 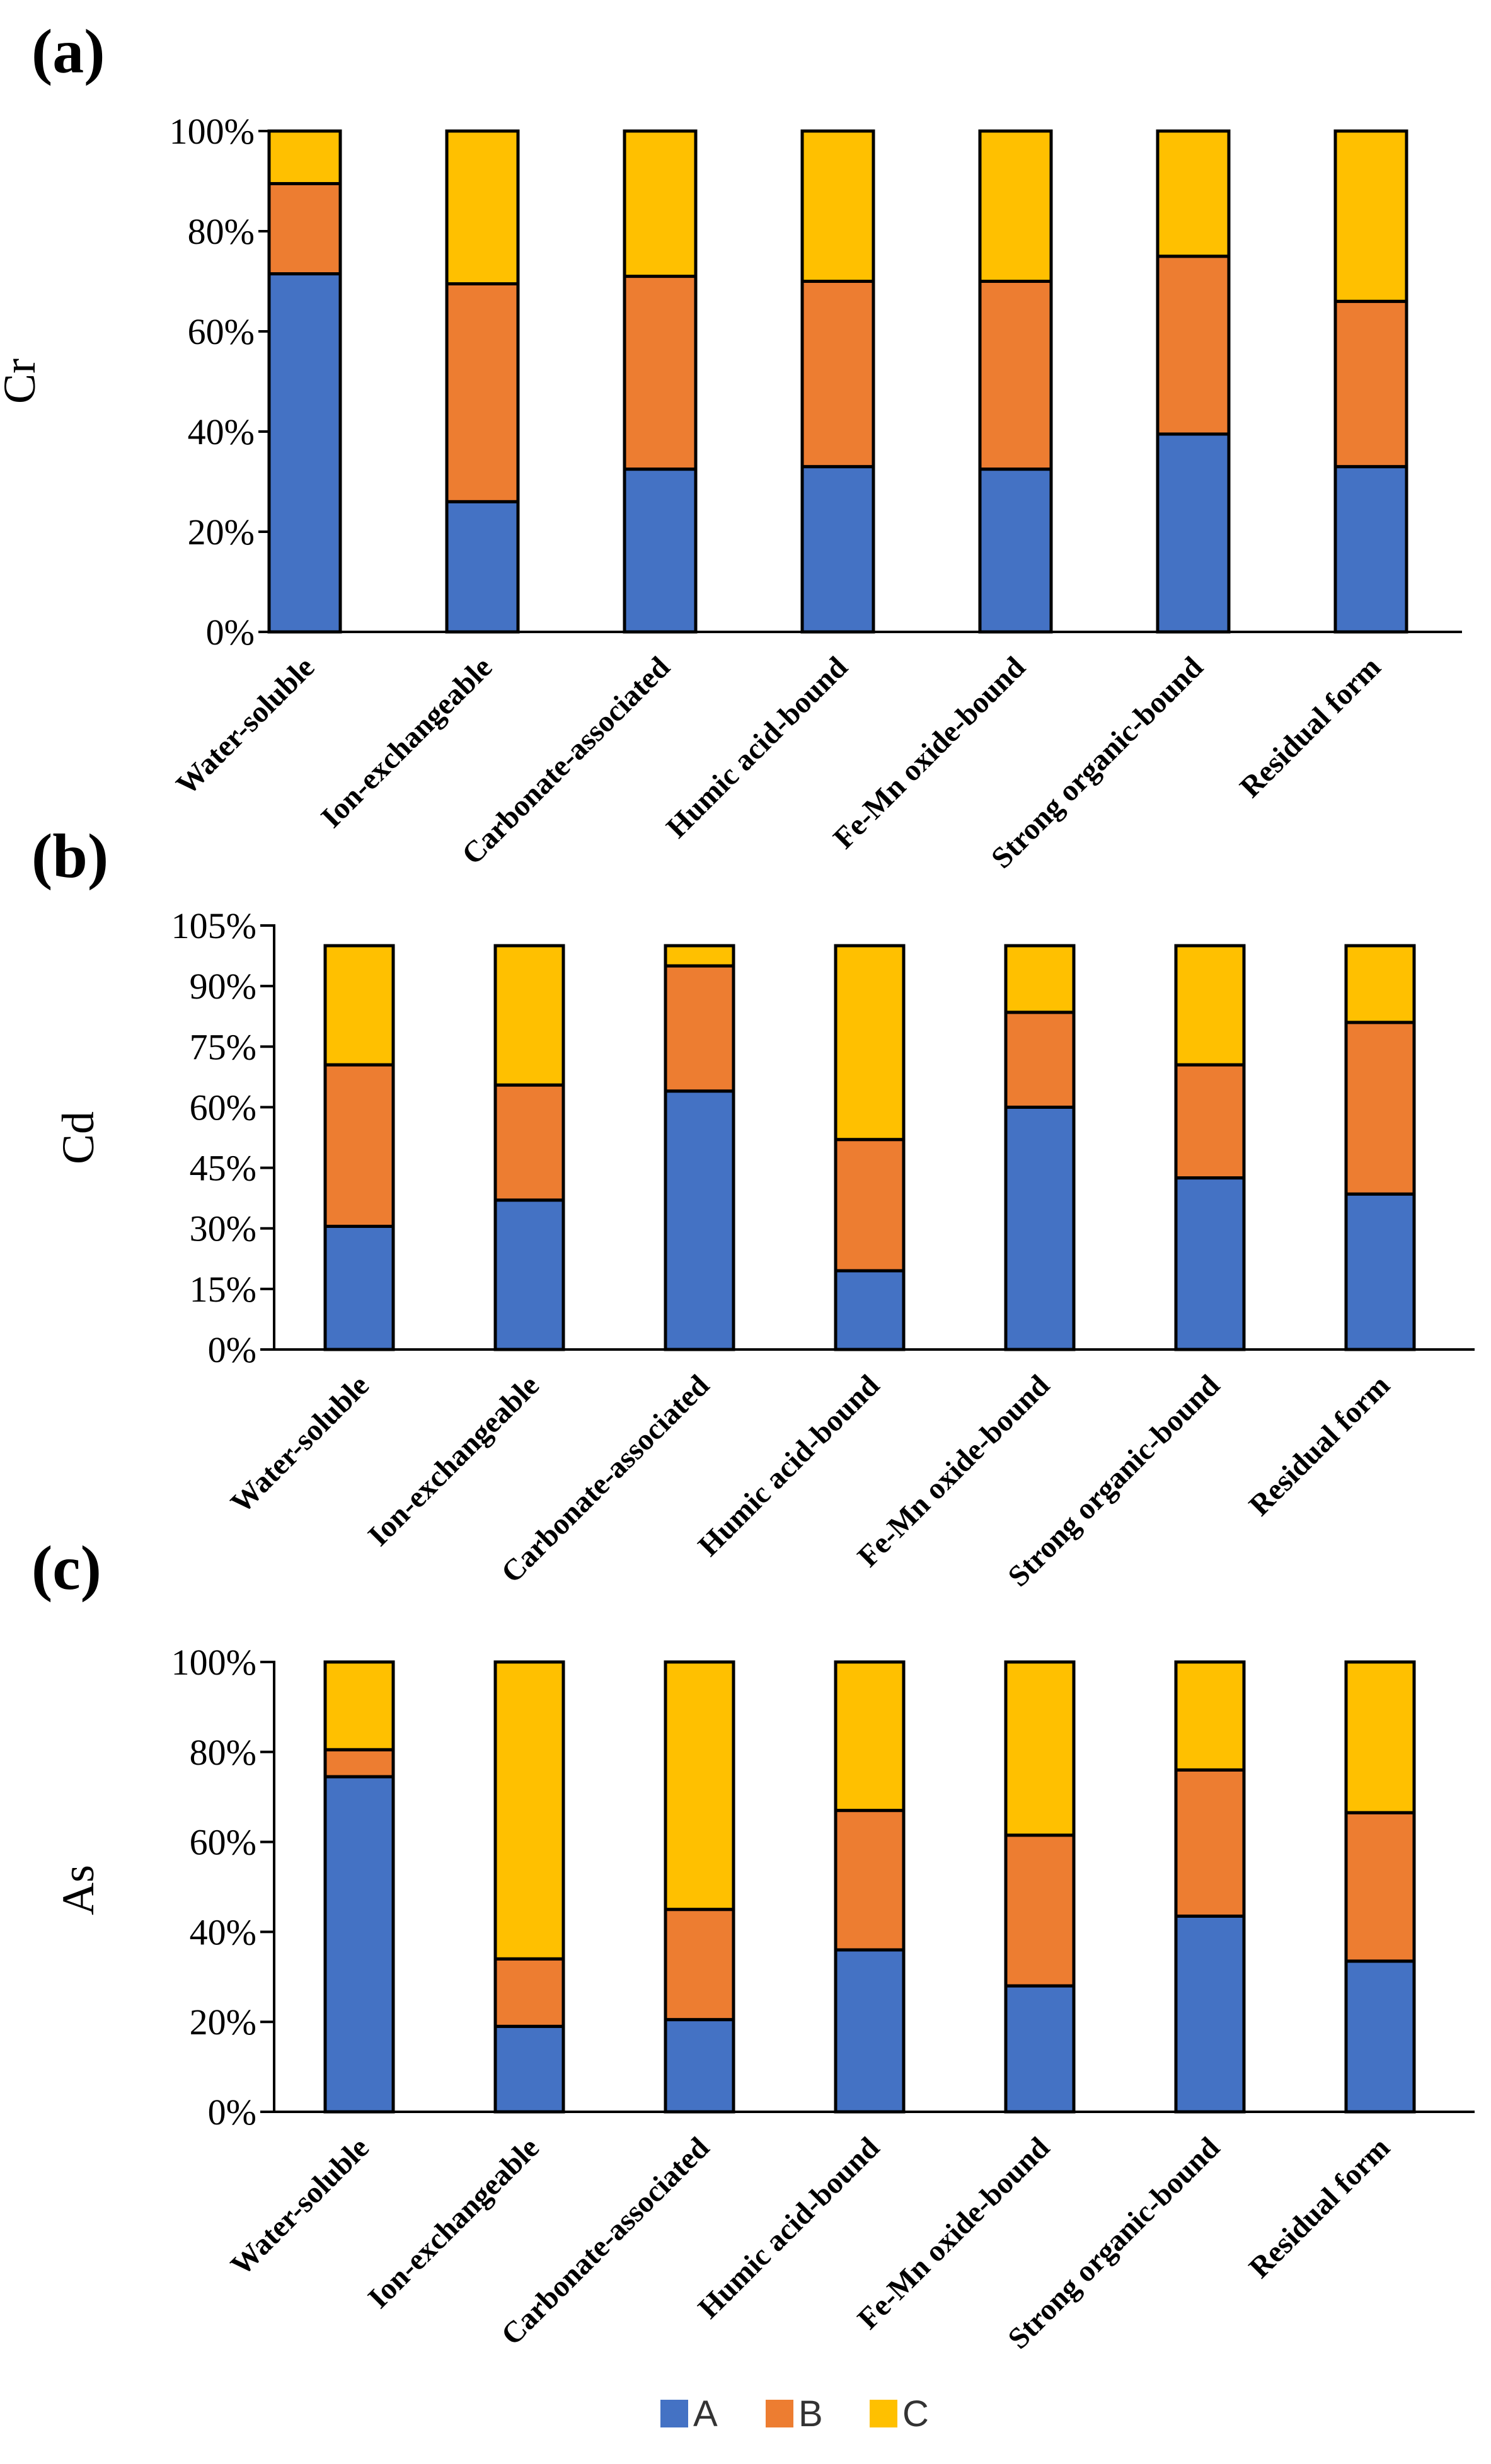 What do you see at coordinates (223, 1931) in the screenshot?
I see `y-tick-label: 40%` at bounding box center [223, 1931].